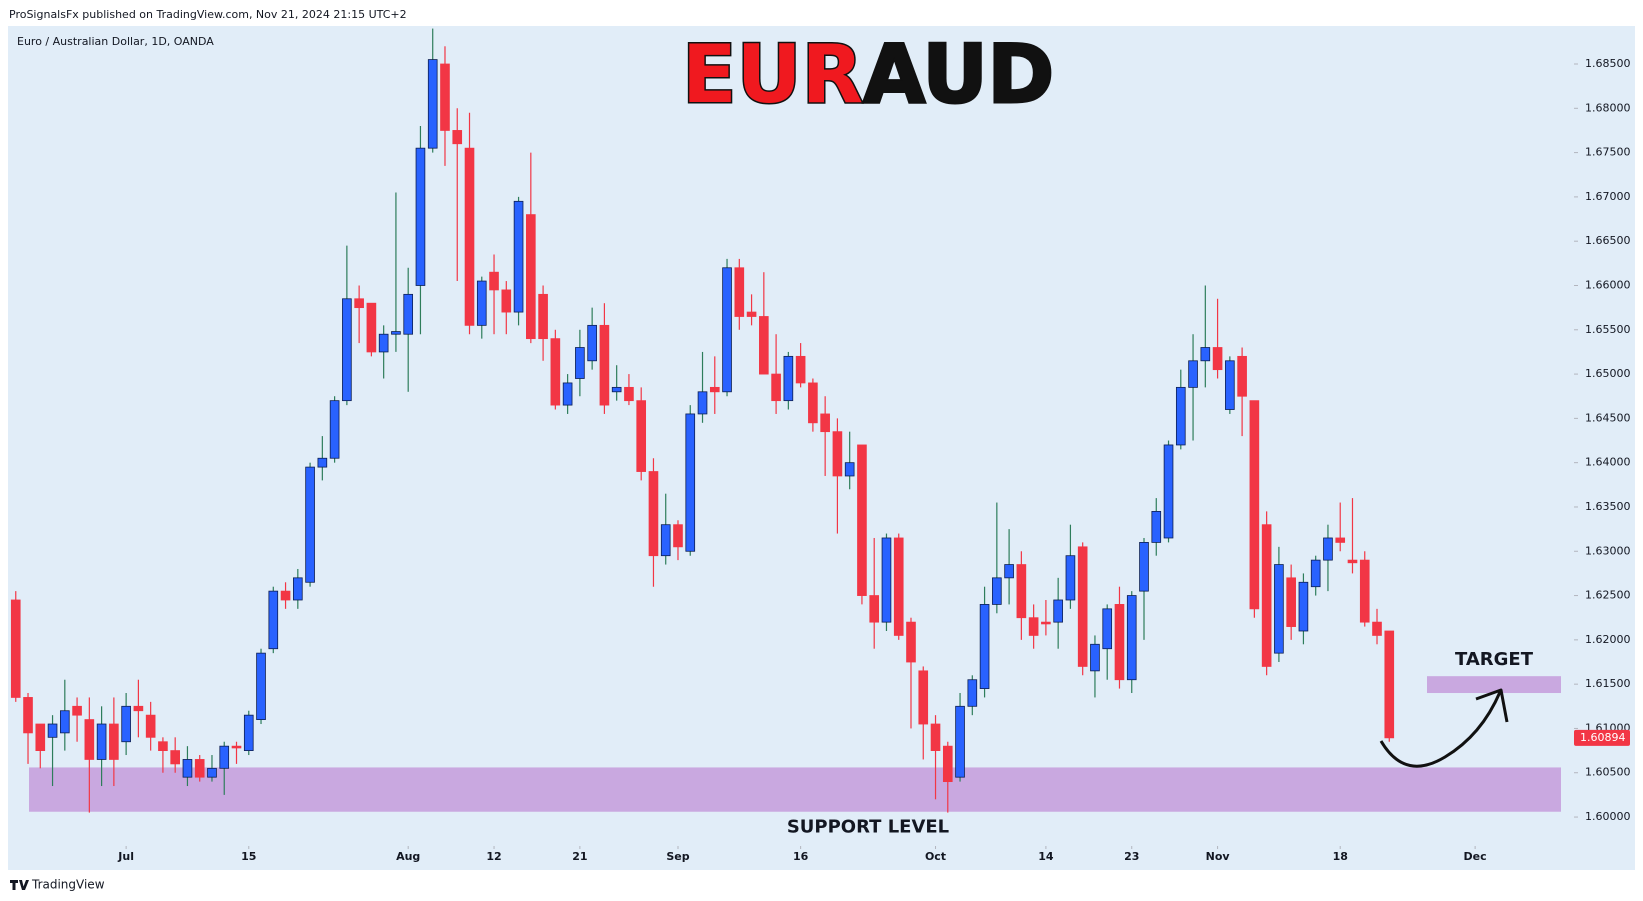  What do you see at coordinates (68, 885) in the screenshot?
I see `footer-brand: TradingView` at bounding box center [68, 885].